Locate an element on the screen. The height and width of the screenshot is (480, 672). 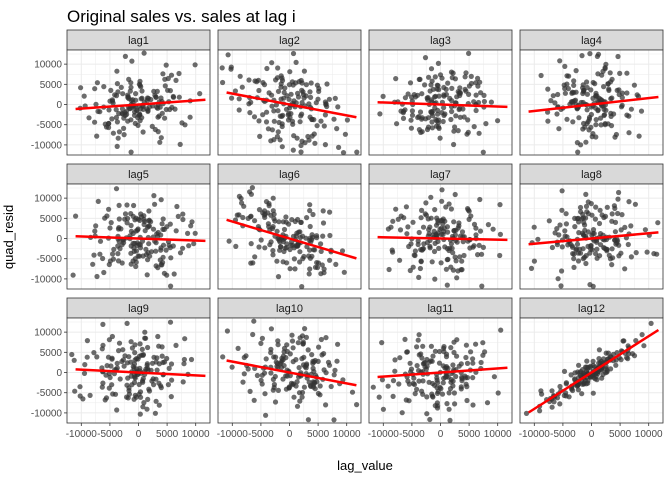
y-tick-label: 5000 is located at coordinates (51, 85).